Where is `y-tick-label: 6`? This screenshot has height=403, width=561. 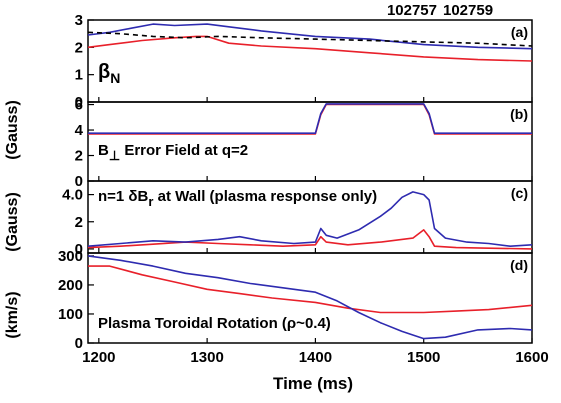
y-tick-label: 6 is located at coordinates (79, 105).